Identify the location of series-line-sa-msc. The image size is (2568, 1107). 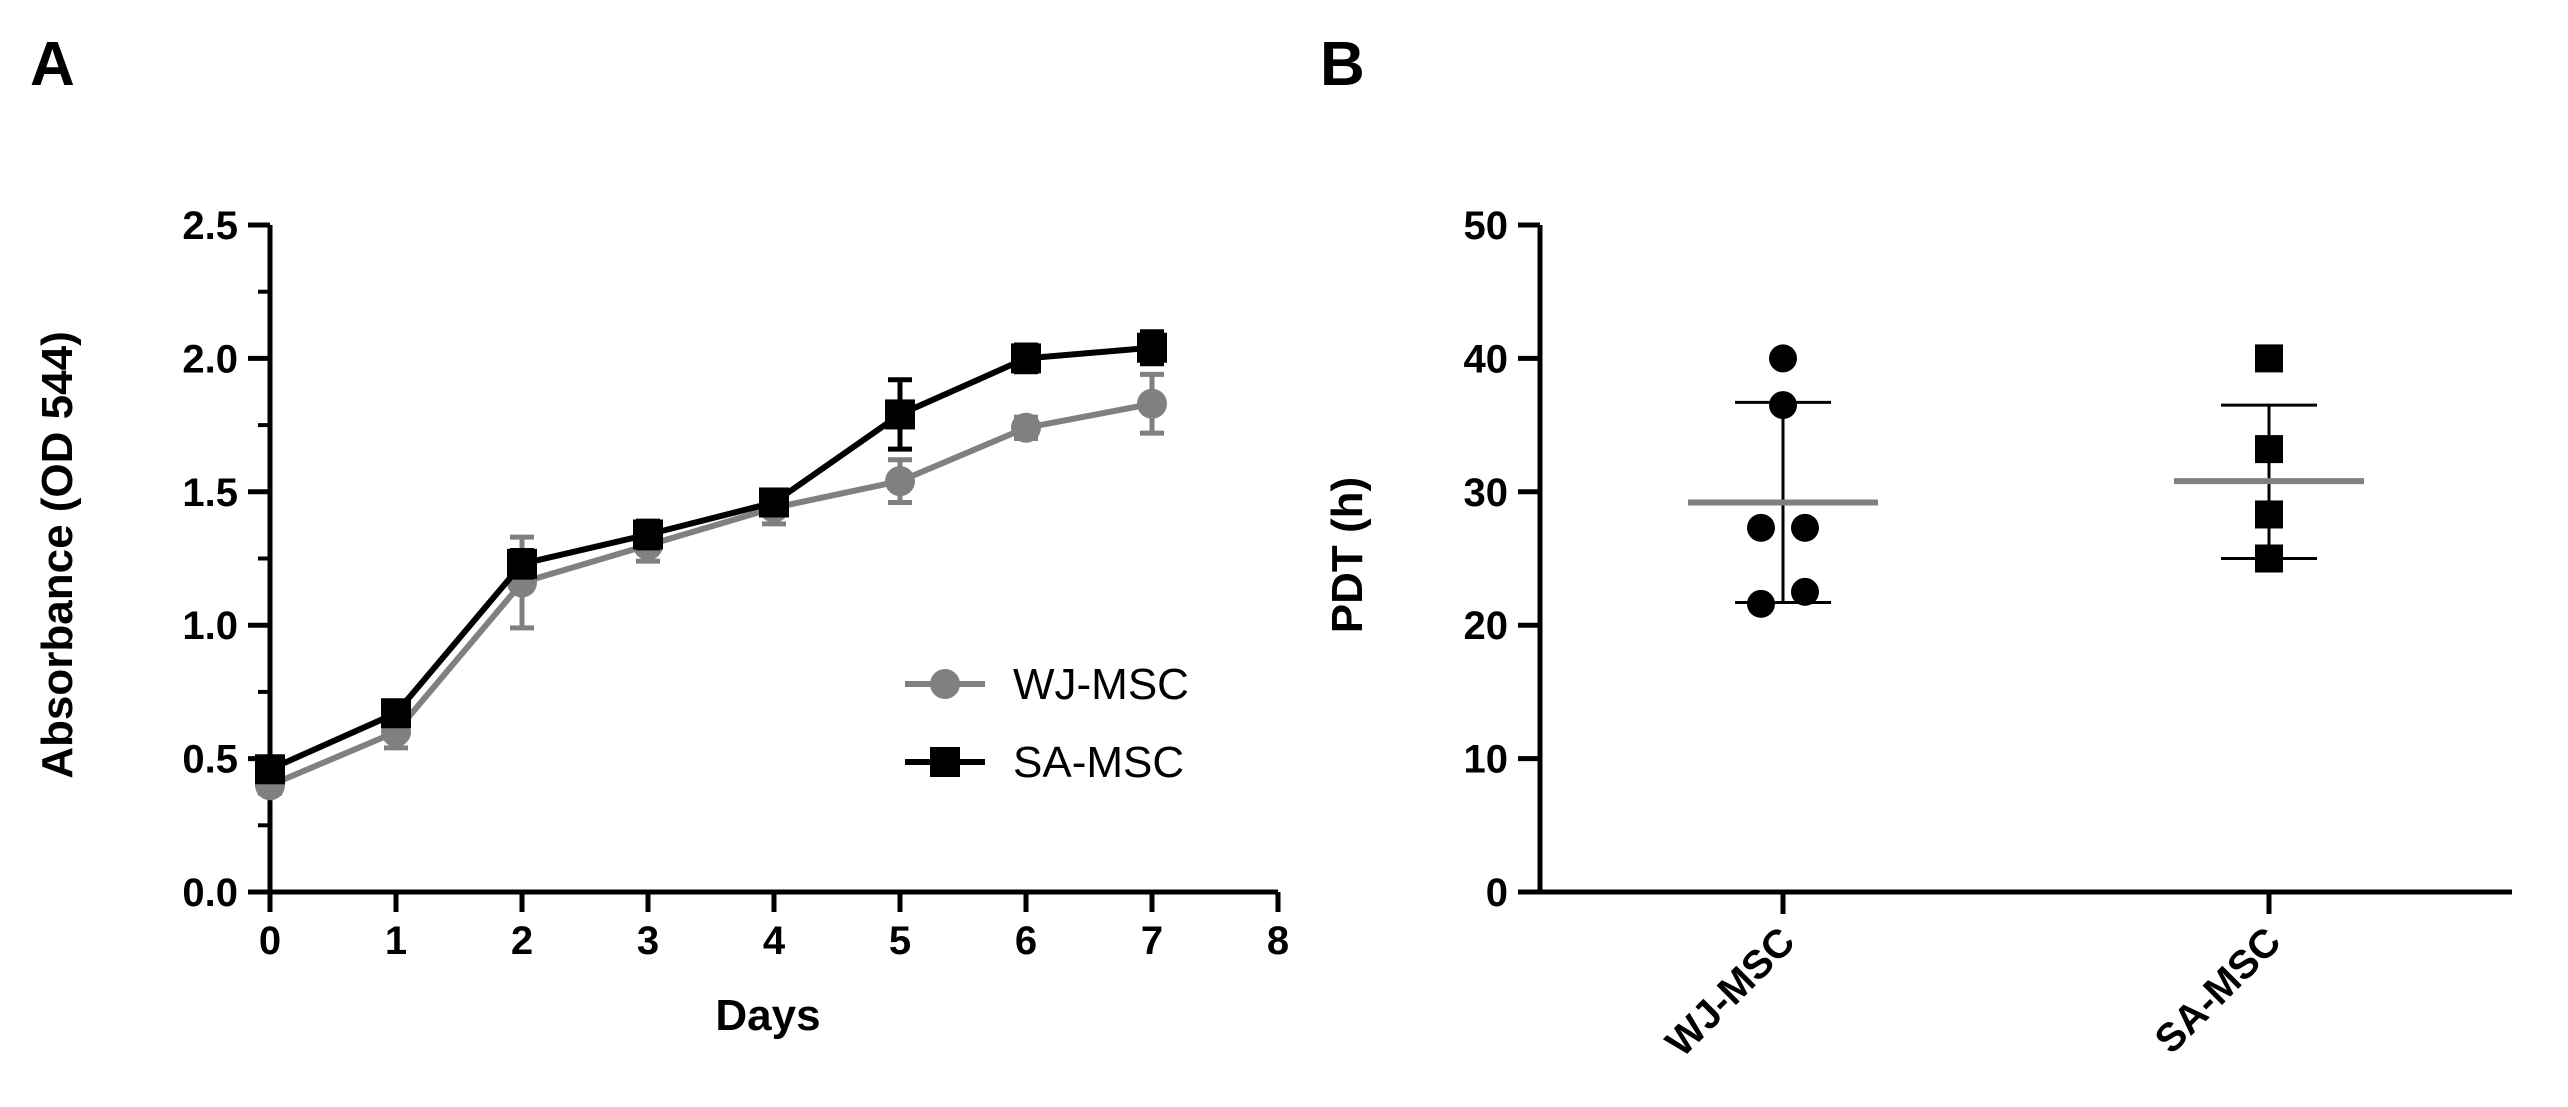
(710, 558).